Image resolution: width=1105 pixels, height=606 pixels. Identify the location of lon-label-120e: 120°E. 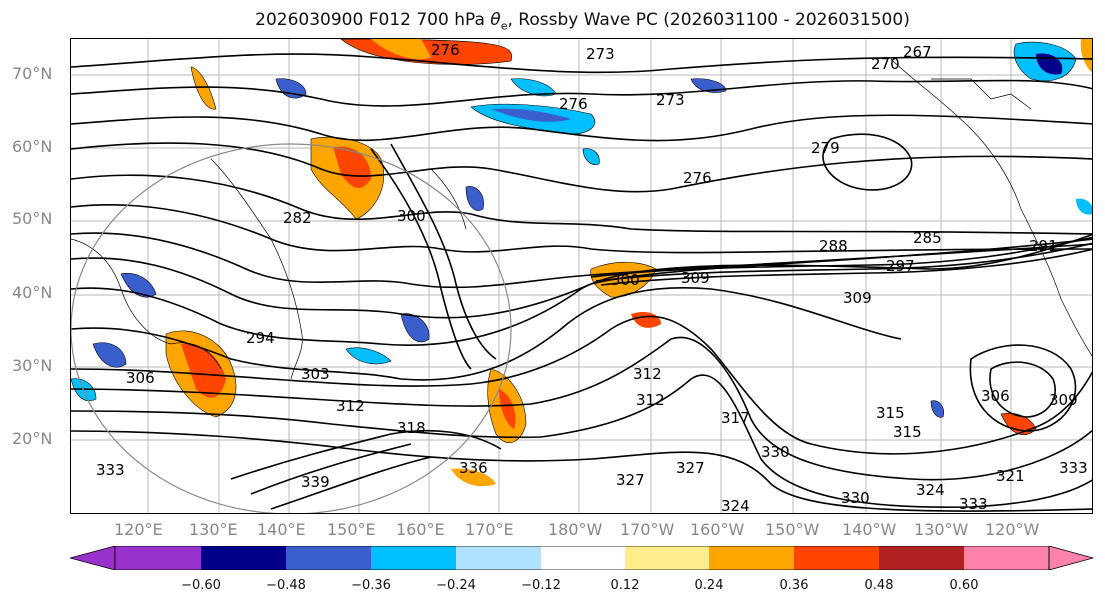
(138, 529).